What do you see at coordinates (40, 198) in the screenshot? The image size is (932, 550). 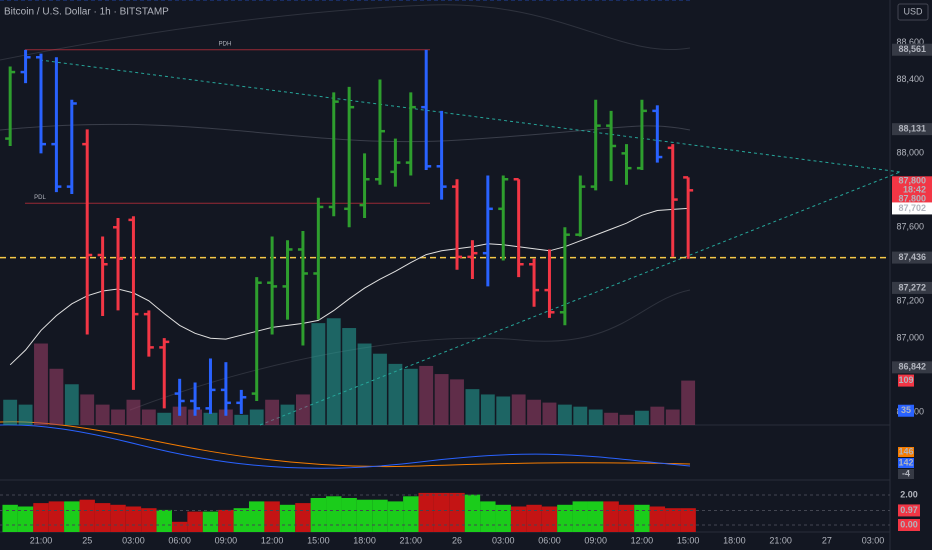 I see `level-label: PDL` at bounding box center [40, 198].